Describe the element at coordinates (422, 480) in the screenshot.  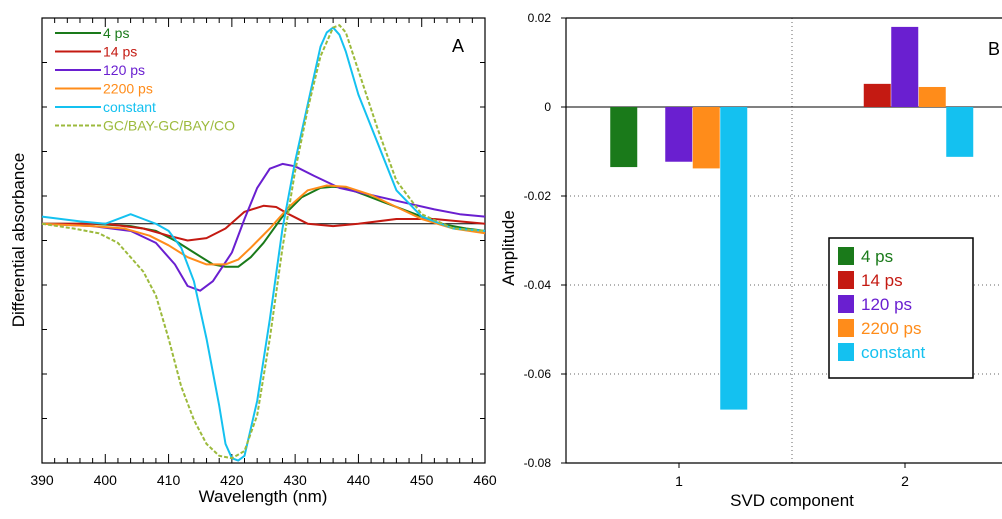
I see `x-tick-label: 450` at that location.